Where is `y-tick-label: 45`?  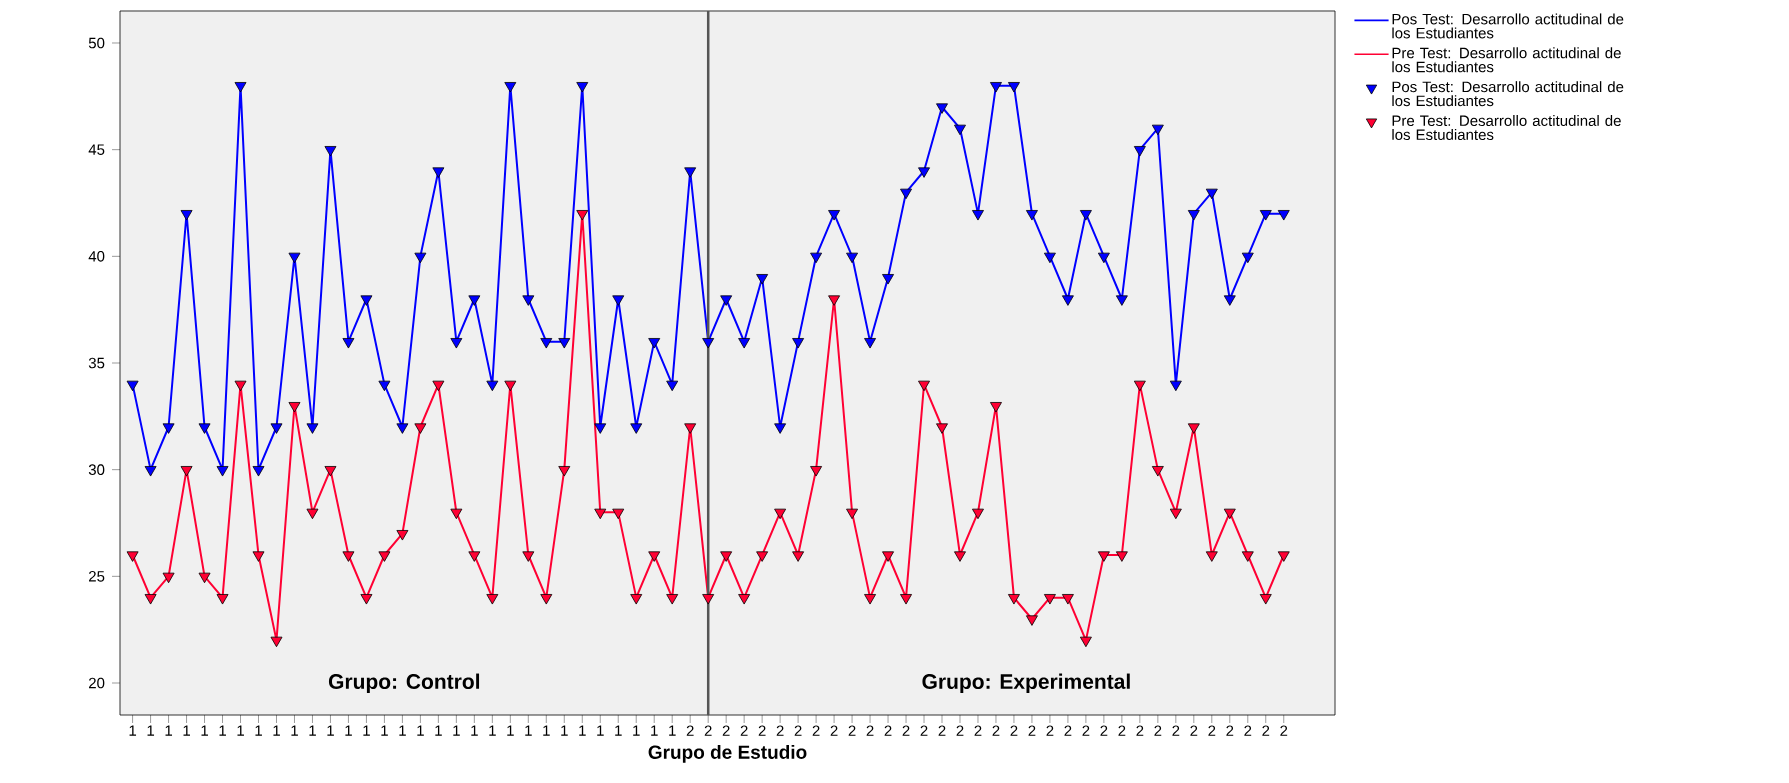 y-tick-label: 45 is located at coordinates (96, 149).